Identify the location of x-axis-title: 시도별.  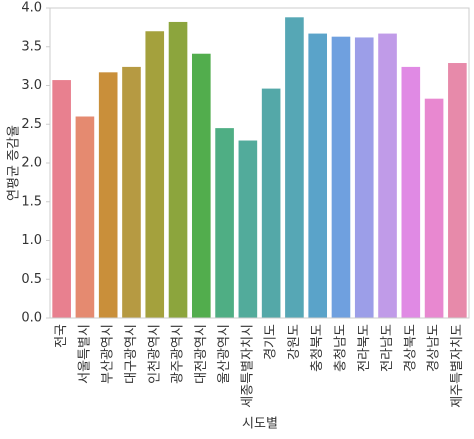
(260, 424).